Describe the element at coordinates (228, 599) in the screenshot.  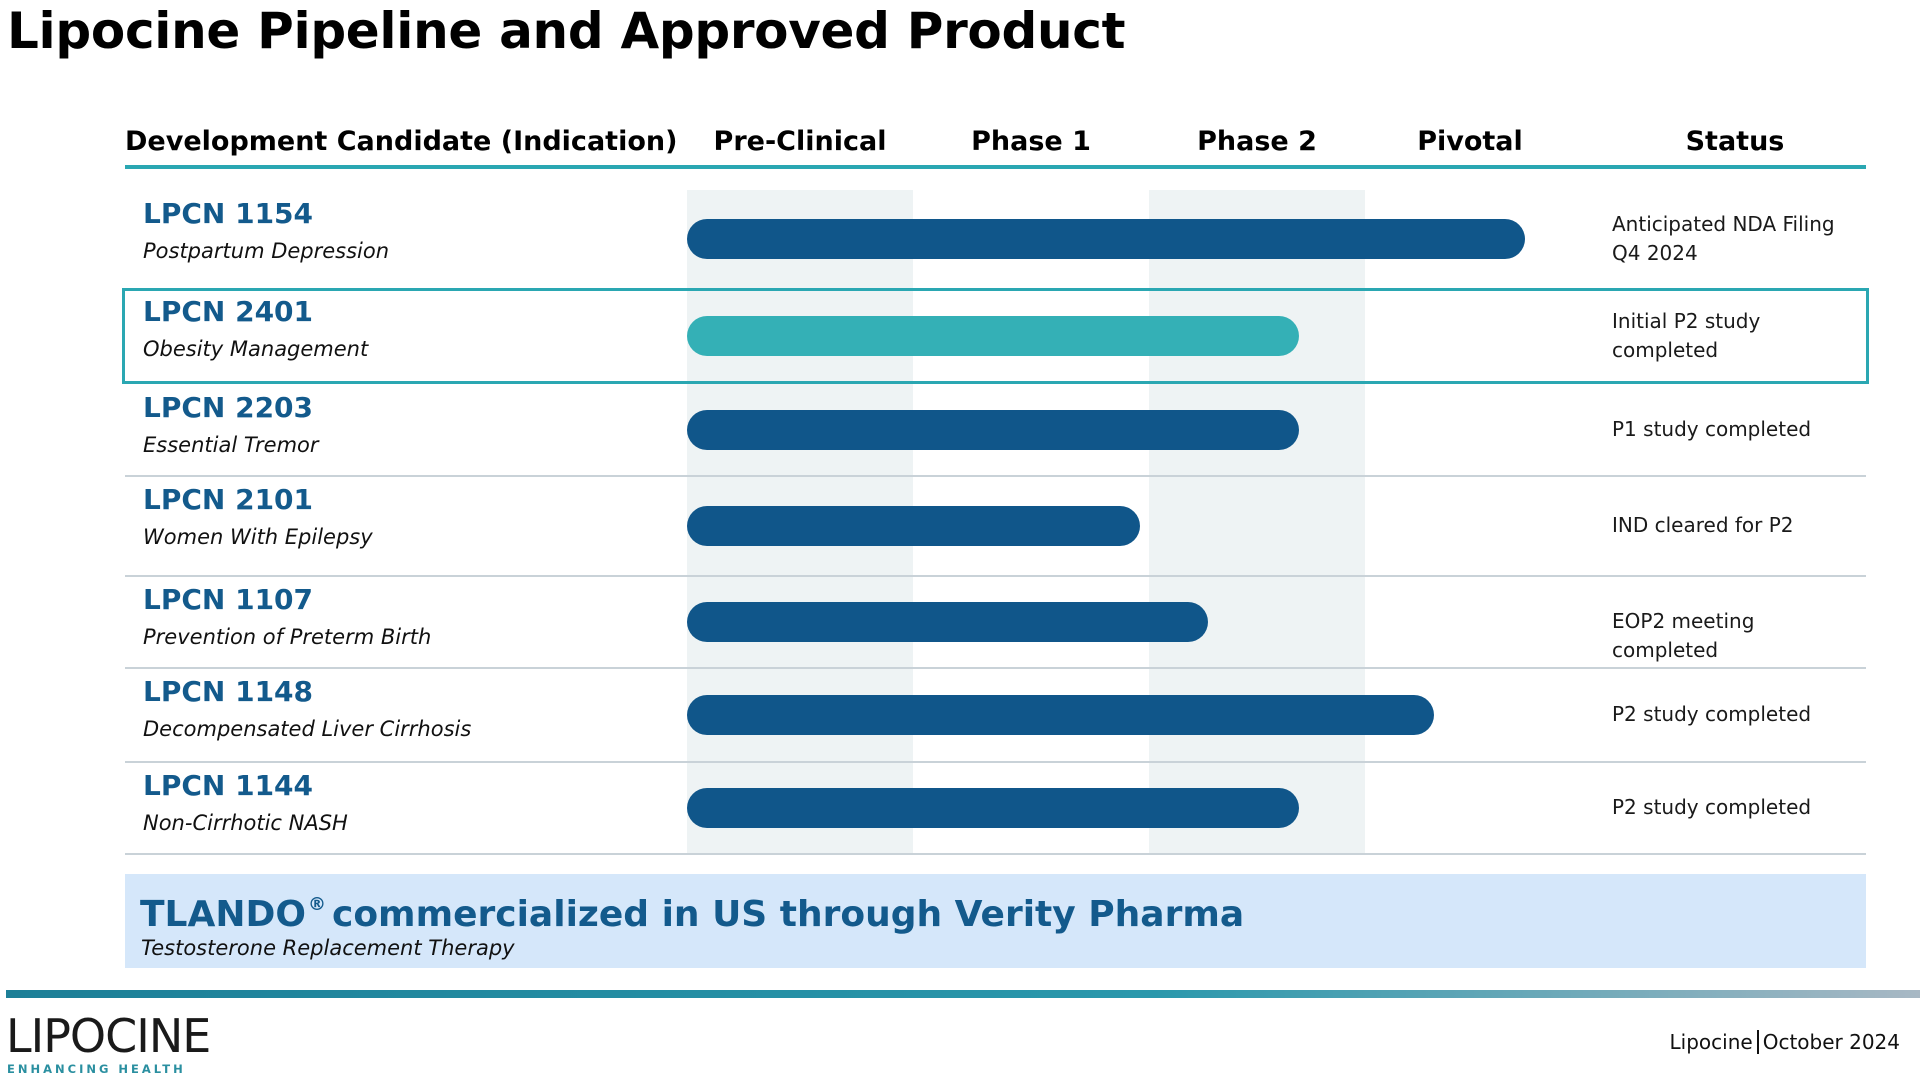
I see `candidate-name: LPCN 1107` at that location.